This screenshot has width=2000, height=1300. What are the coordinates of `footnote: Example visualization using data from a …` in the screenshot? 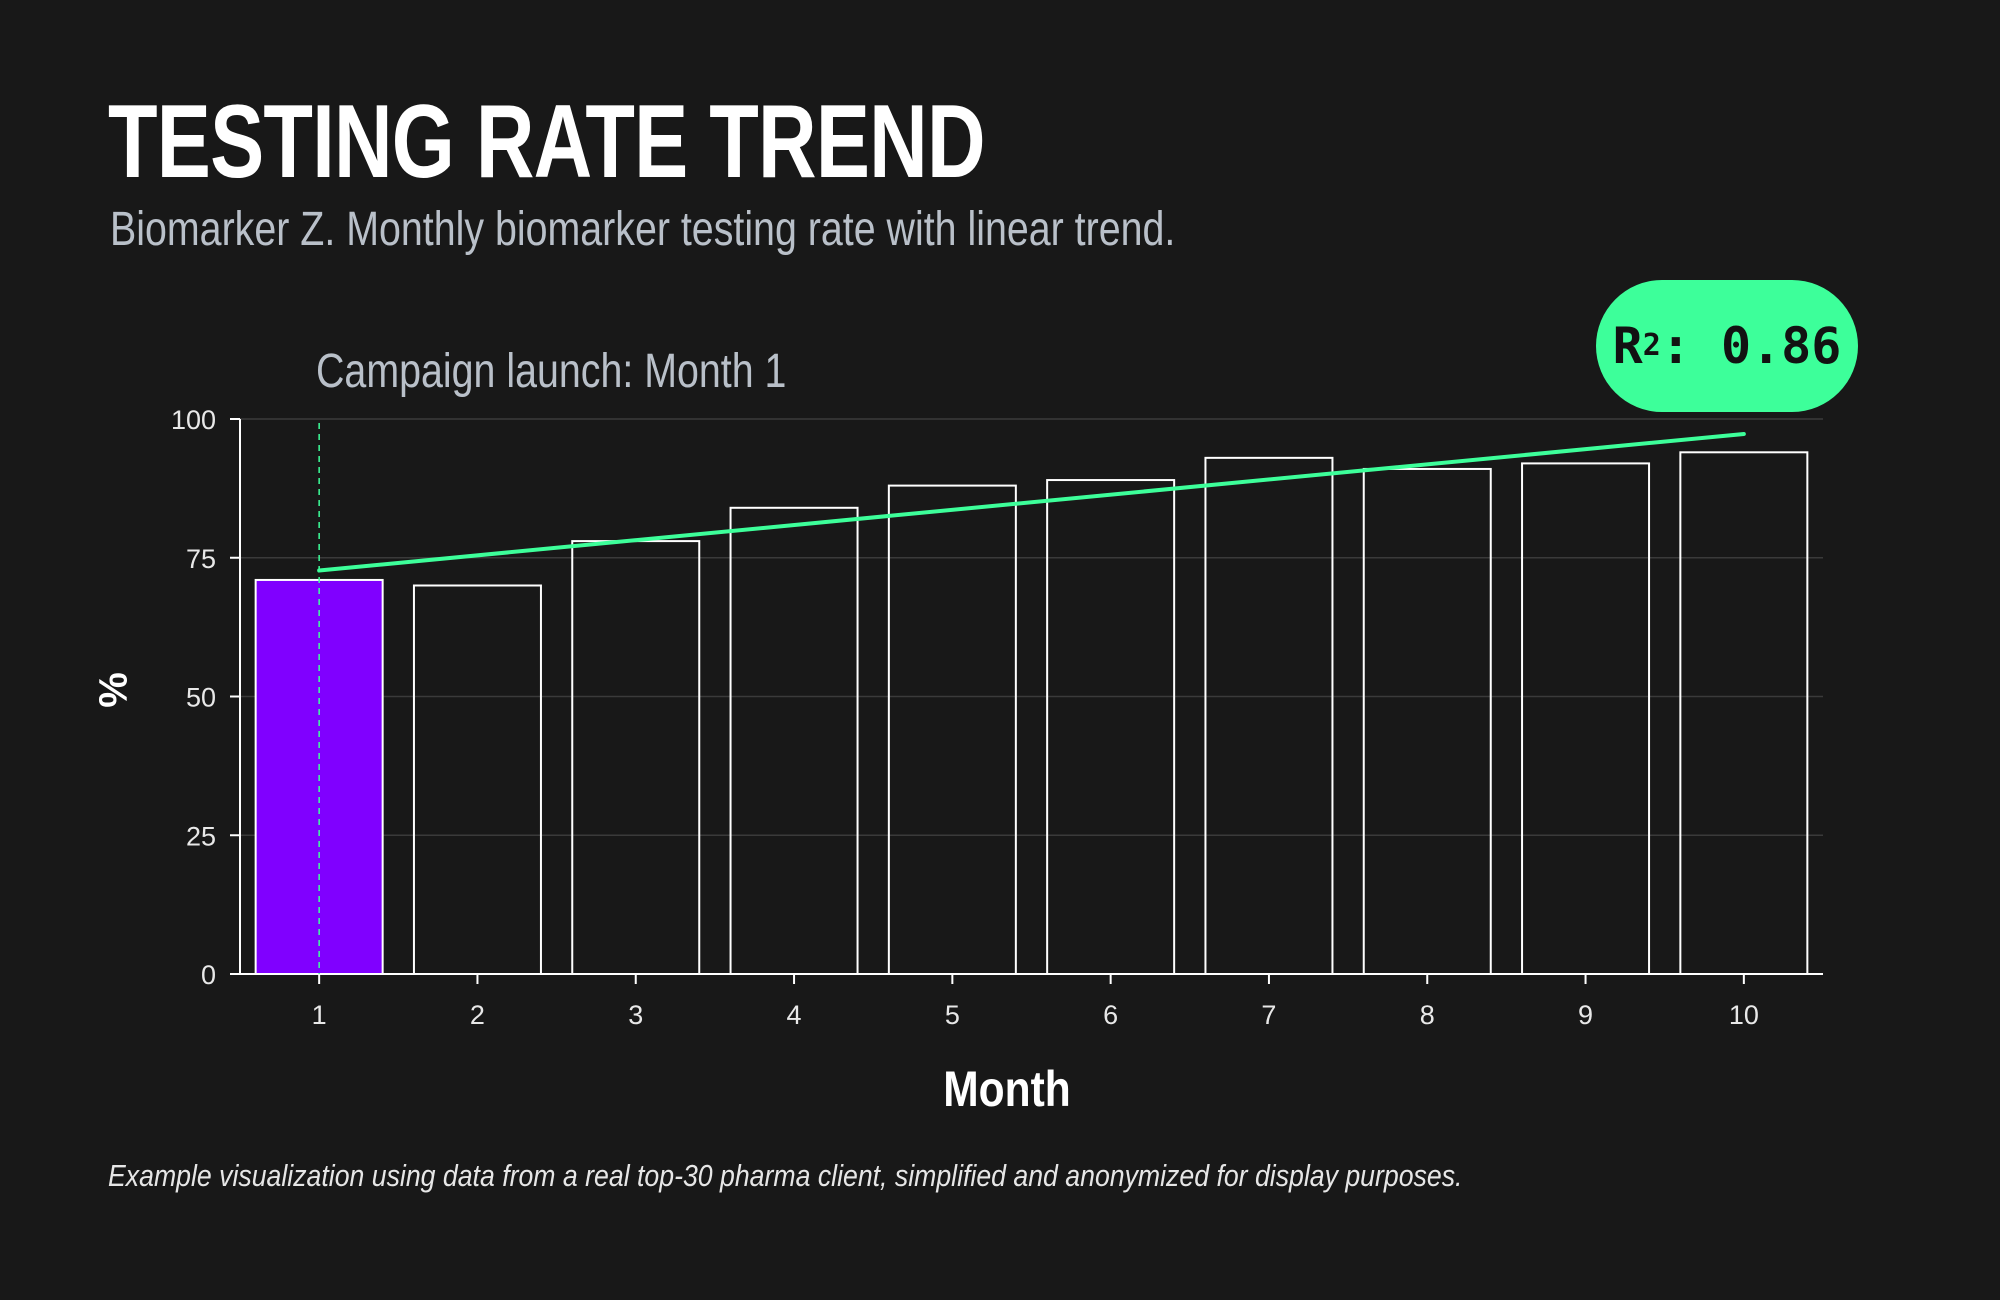 It's located at (785, 1175).